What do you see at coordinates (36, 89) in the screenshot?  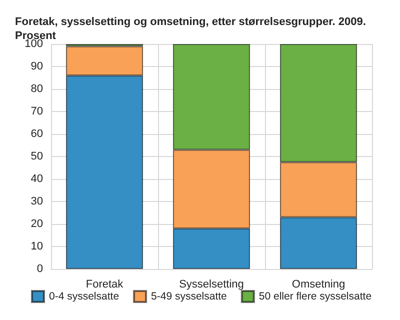 I see `y-tick-label: 80` at bounding box center [36, 89].